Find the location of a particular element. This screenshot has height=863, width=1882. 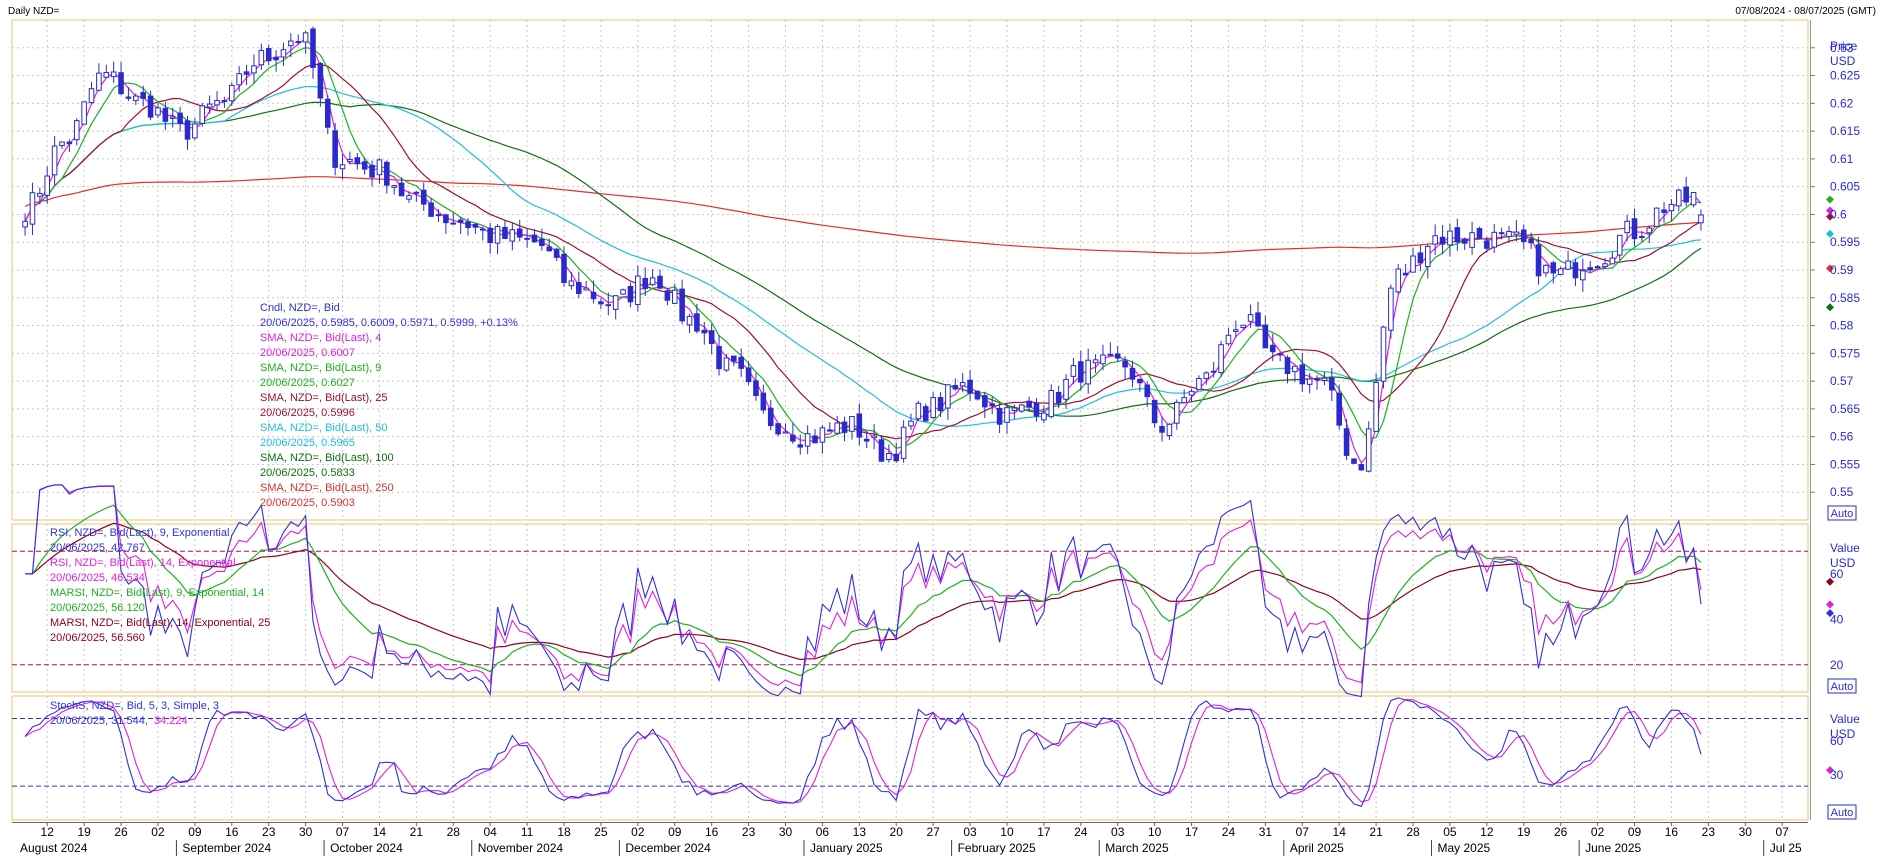

x-day-label: 26 is located at coordinates (1561, 832).